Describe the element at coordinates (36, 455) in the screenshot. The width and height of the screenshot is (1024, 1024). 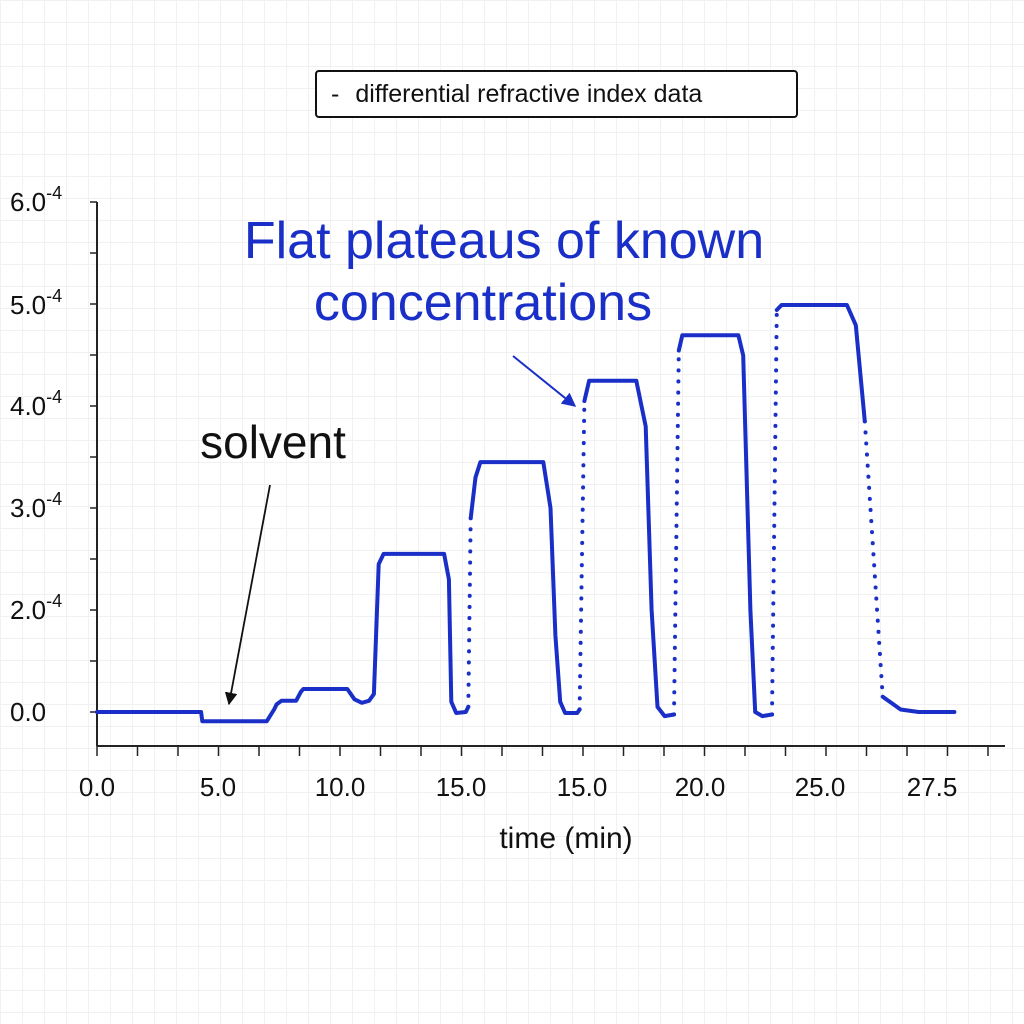
I see `y-ticks: 0.0 2.0-4 3.0-4 4.0-4 5.0-4 6.0-4` at that location.